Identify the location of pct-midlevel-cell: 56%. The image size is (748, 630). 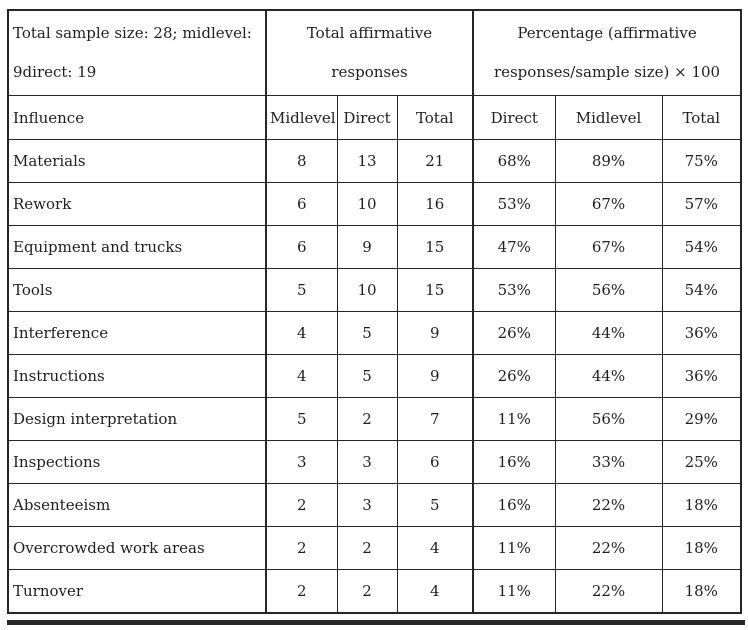
(608, 290).